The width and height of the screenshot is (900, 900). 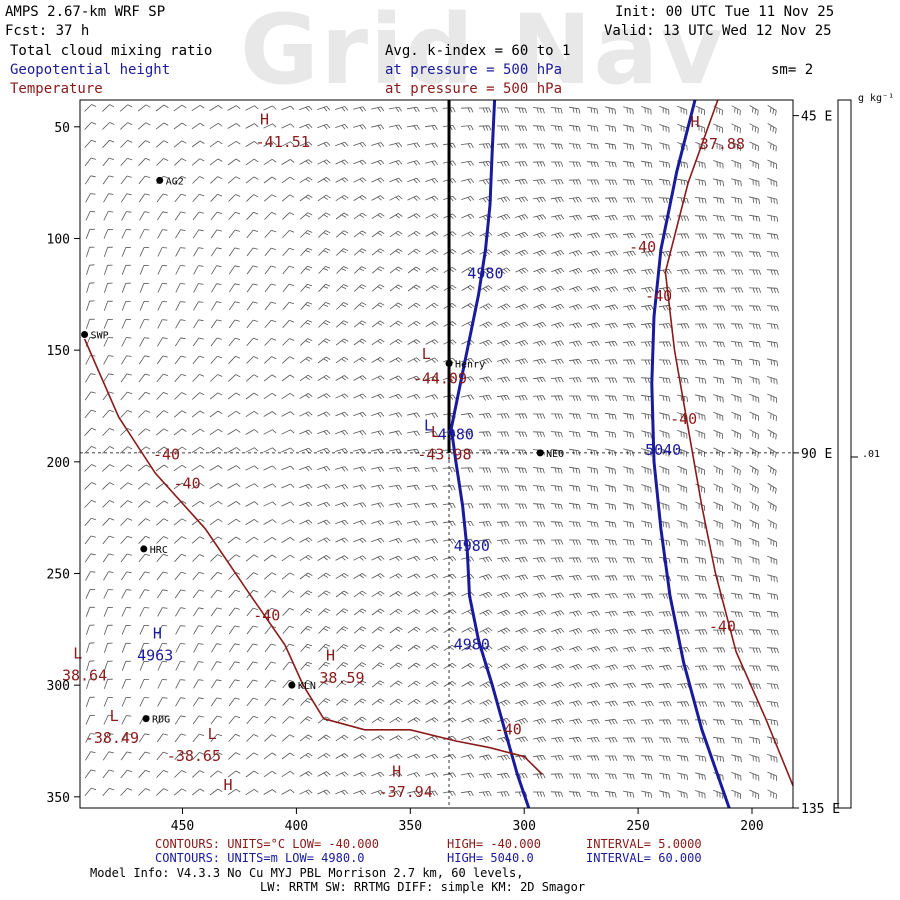 I want to click on contour-label: -40, so click(x=166, y=455).